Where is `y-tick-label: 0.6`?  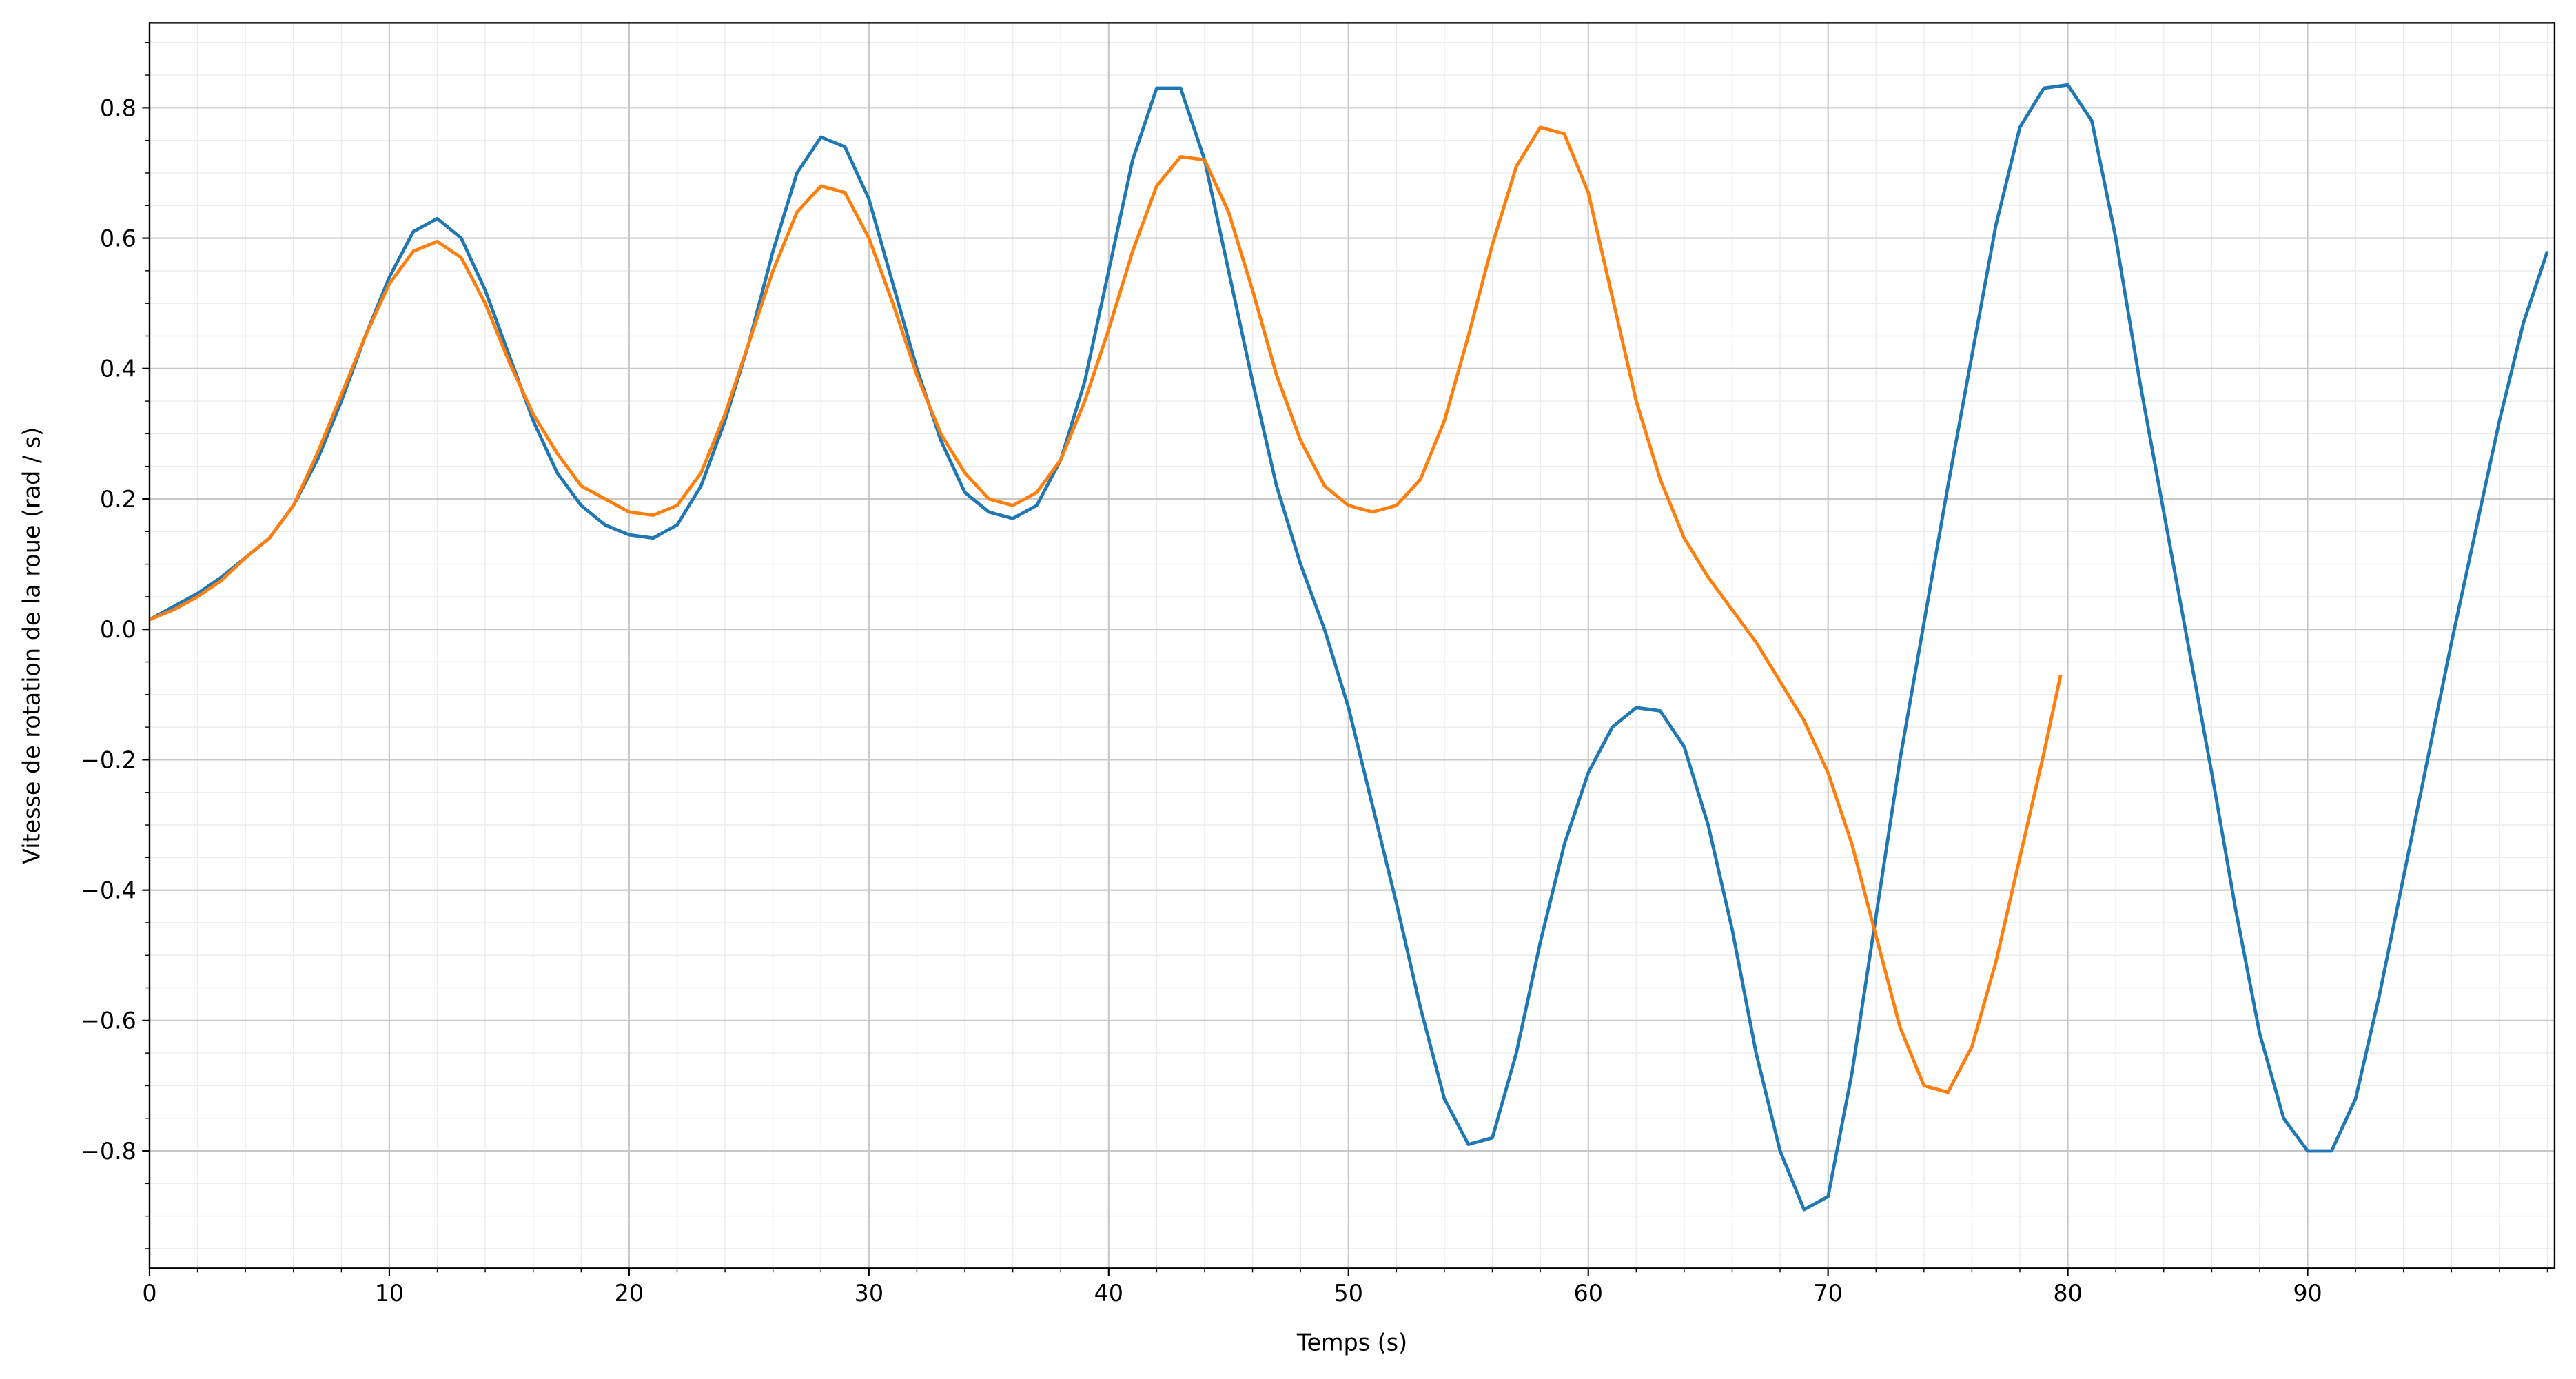
y-tick-label: 0.6 is located at coordinates (118, 238).